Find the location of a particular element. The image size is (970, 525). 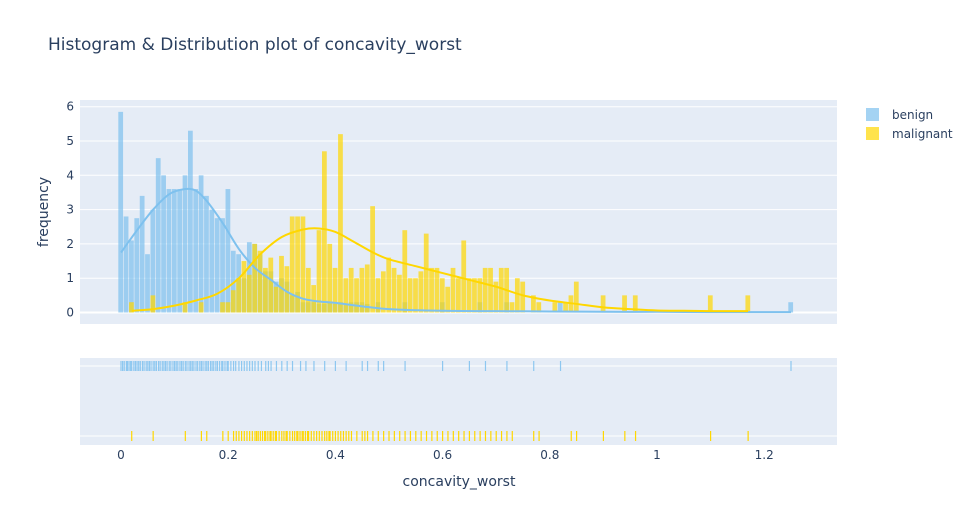

malignant-kde-line is located at coordinates (440, 270).